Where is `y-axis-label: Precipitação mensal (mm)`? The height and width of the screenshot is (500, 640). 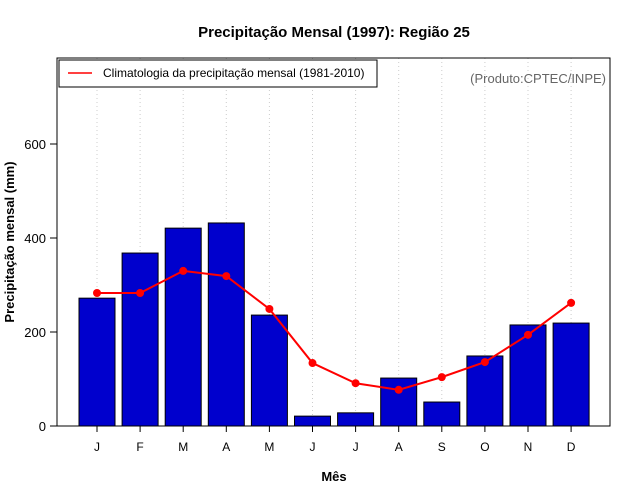
y-axis-label: Precipitação mensal (mm) is located at coordinates (9, 241).